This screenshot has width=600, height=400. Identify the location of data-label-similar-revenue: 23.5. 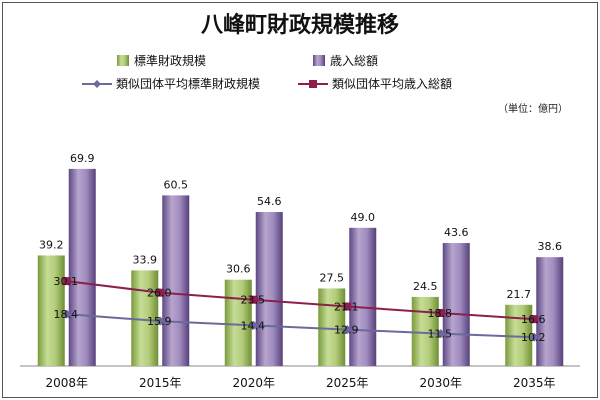
(253, 300).